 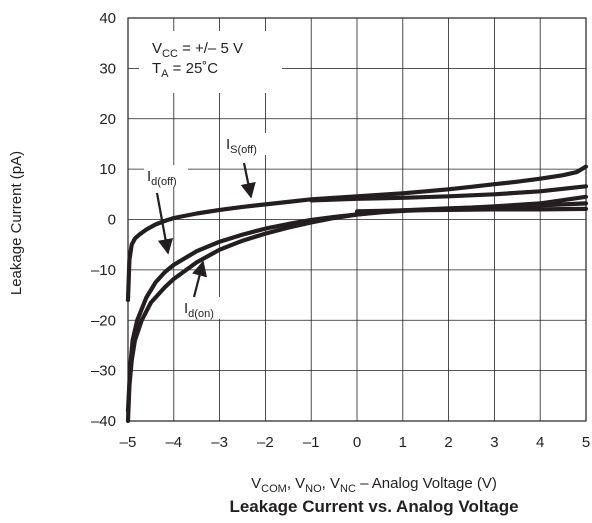 I want to click on y-tick-label: 0, so click(x=112, y=220).